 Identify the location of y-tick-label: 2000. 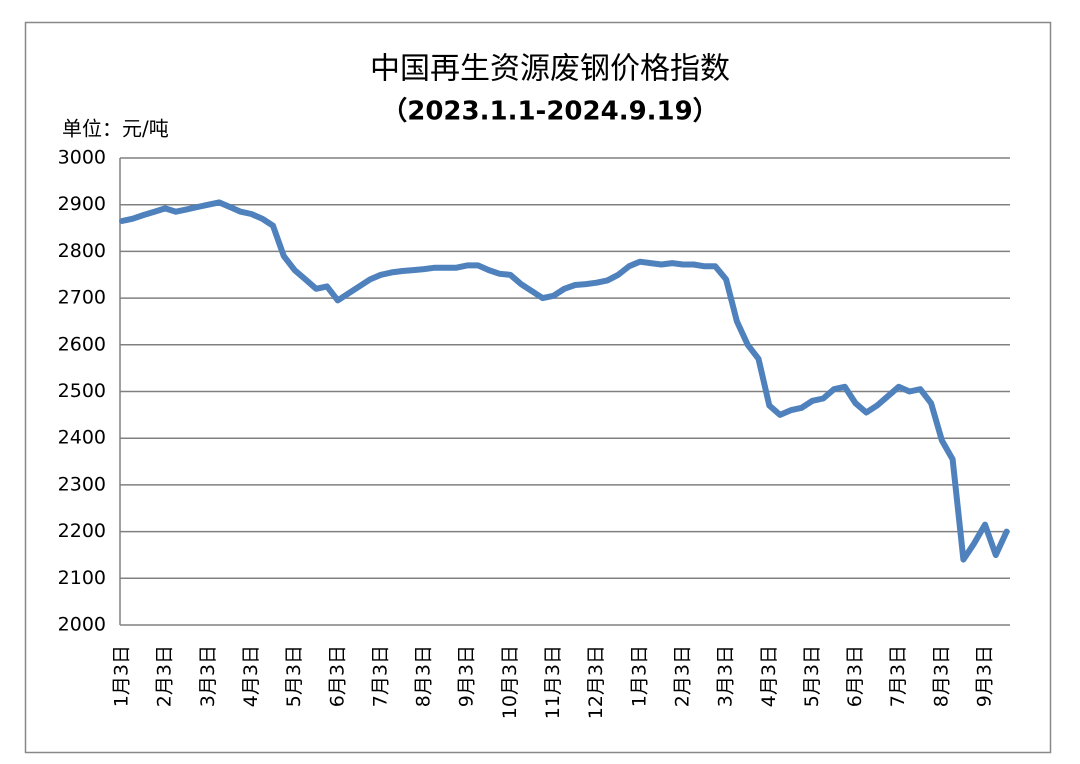
(82, 625).